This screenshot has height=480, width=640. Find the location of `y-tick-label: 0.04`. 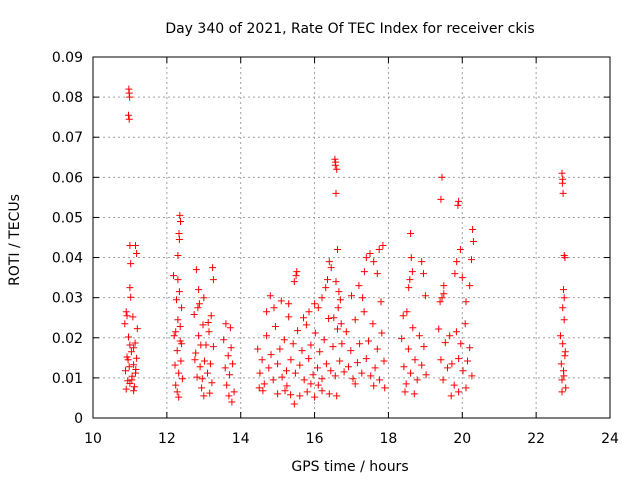

y-tick-label: 0.04 is located at coordinates (67, 259).